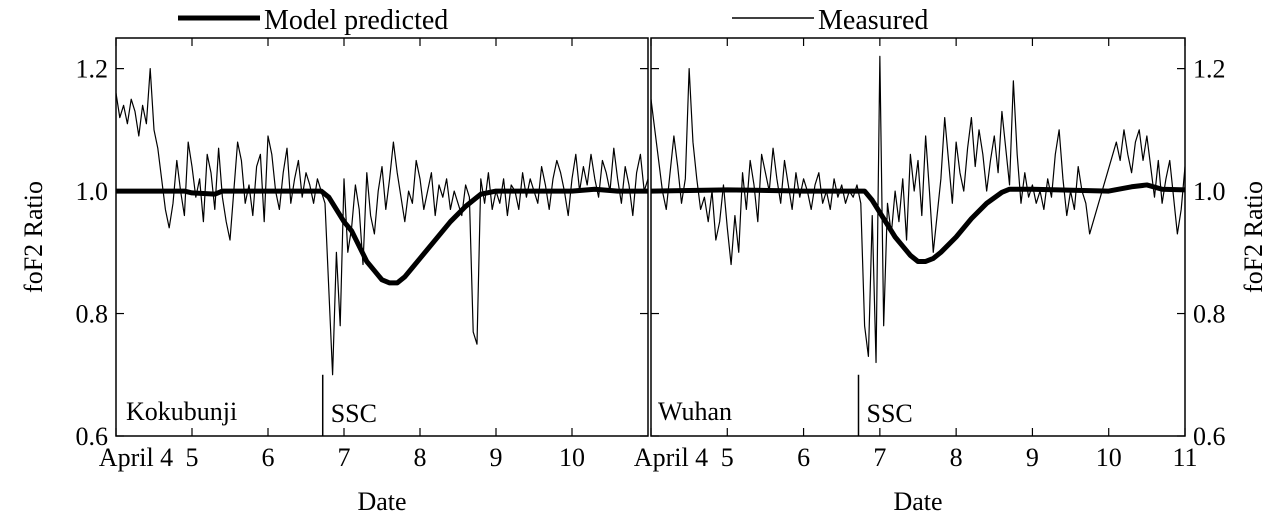 The height and width of the screenshot is (517, 1281). I want to click on station-label-wuhan: Wuhan, so click(695, 411).